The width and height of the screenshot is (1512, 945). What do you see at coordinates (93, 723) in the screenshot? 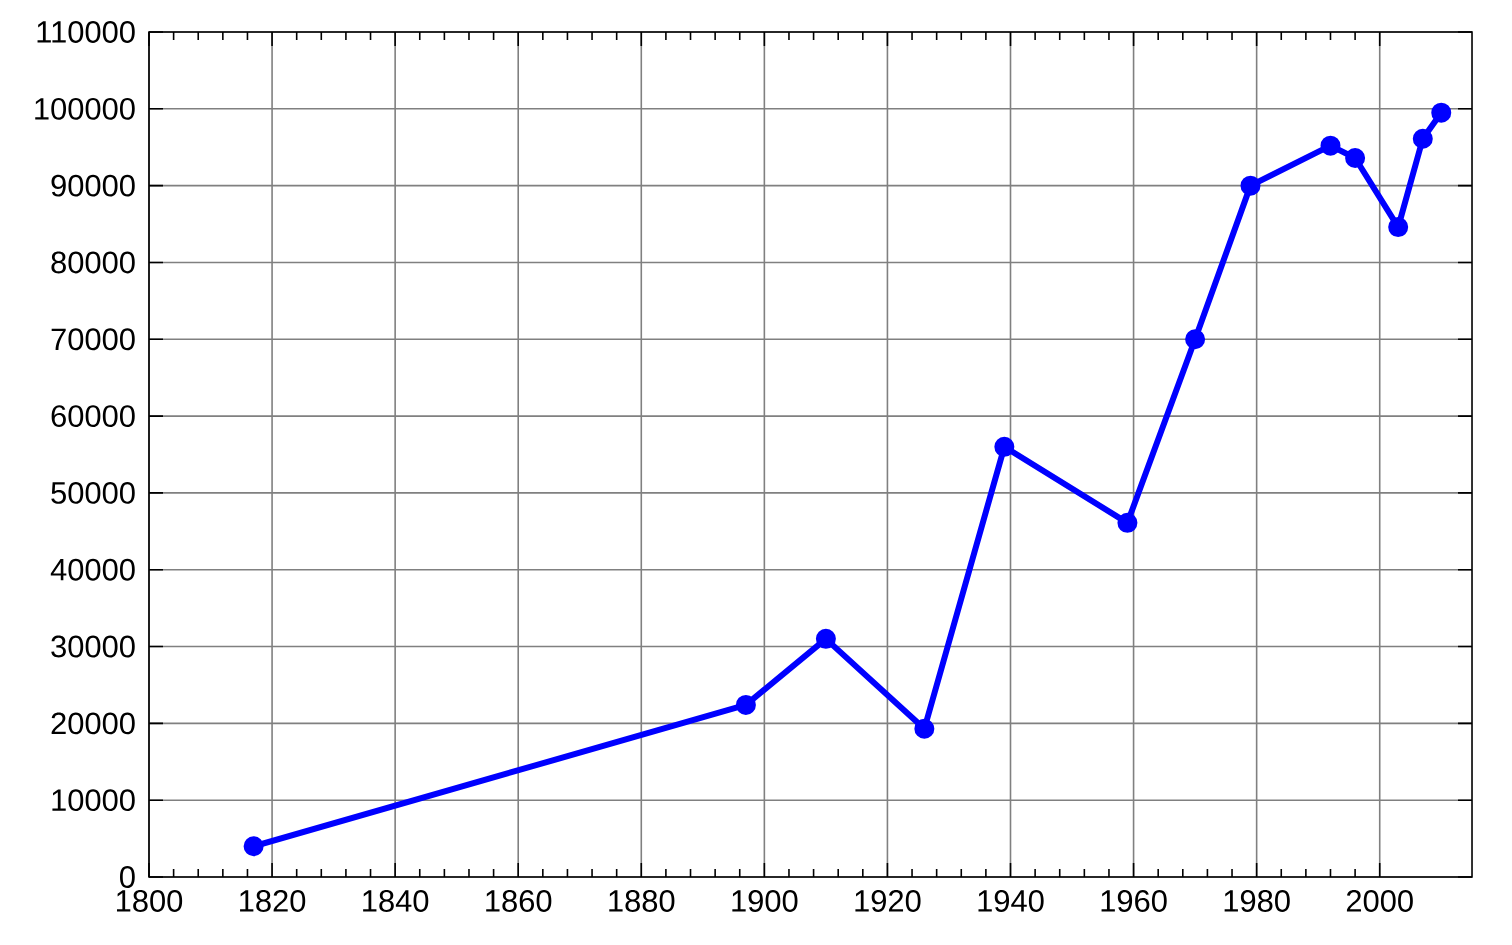
I see `y-tick-label: 20000` at bounding box center [93, 723].